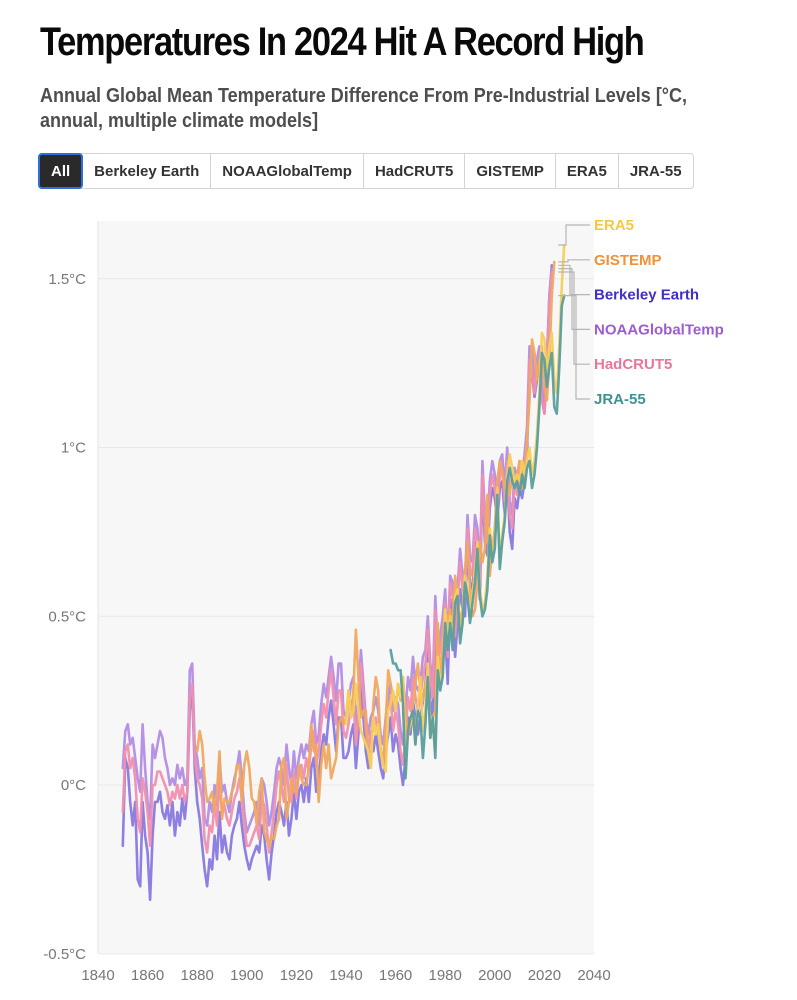 Image resolution: width=797 pixels, height=1000 pixels. What do you see at coordinates (659, 329) in the screenshot?
I see `legend-label-noaaglobaltemp: NOAAGlobalTemp` at bounding box center [659, 329].